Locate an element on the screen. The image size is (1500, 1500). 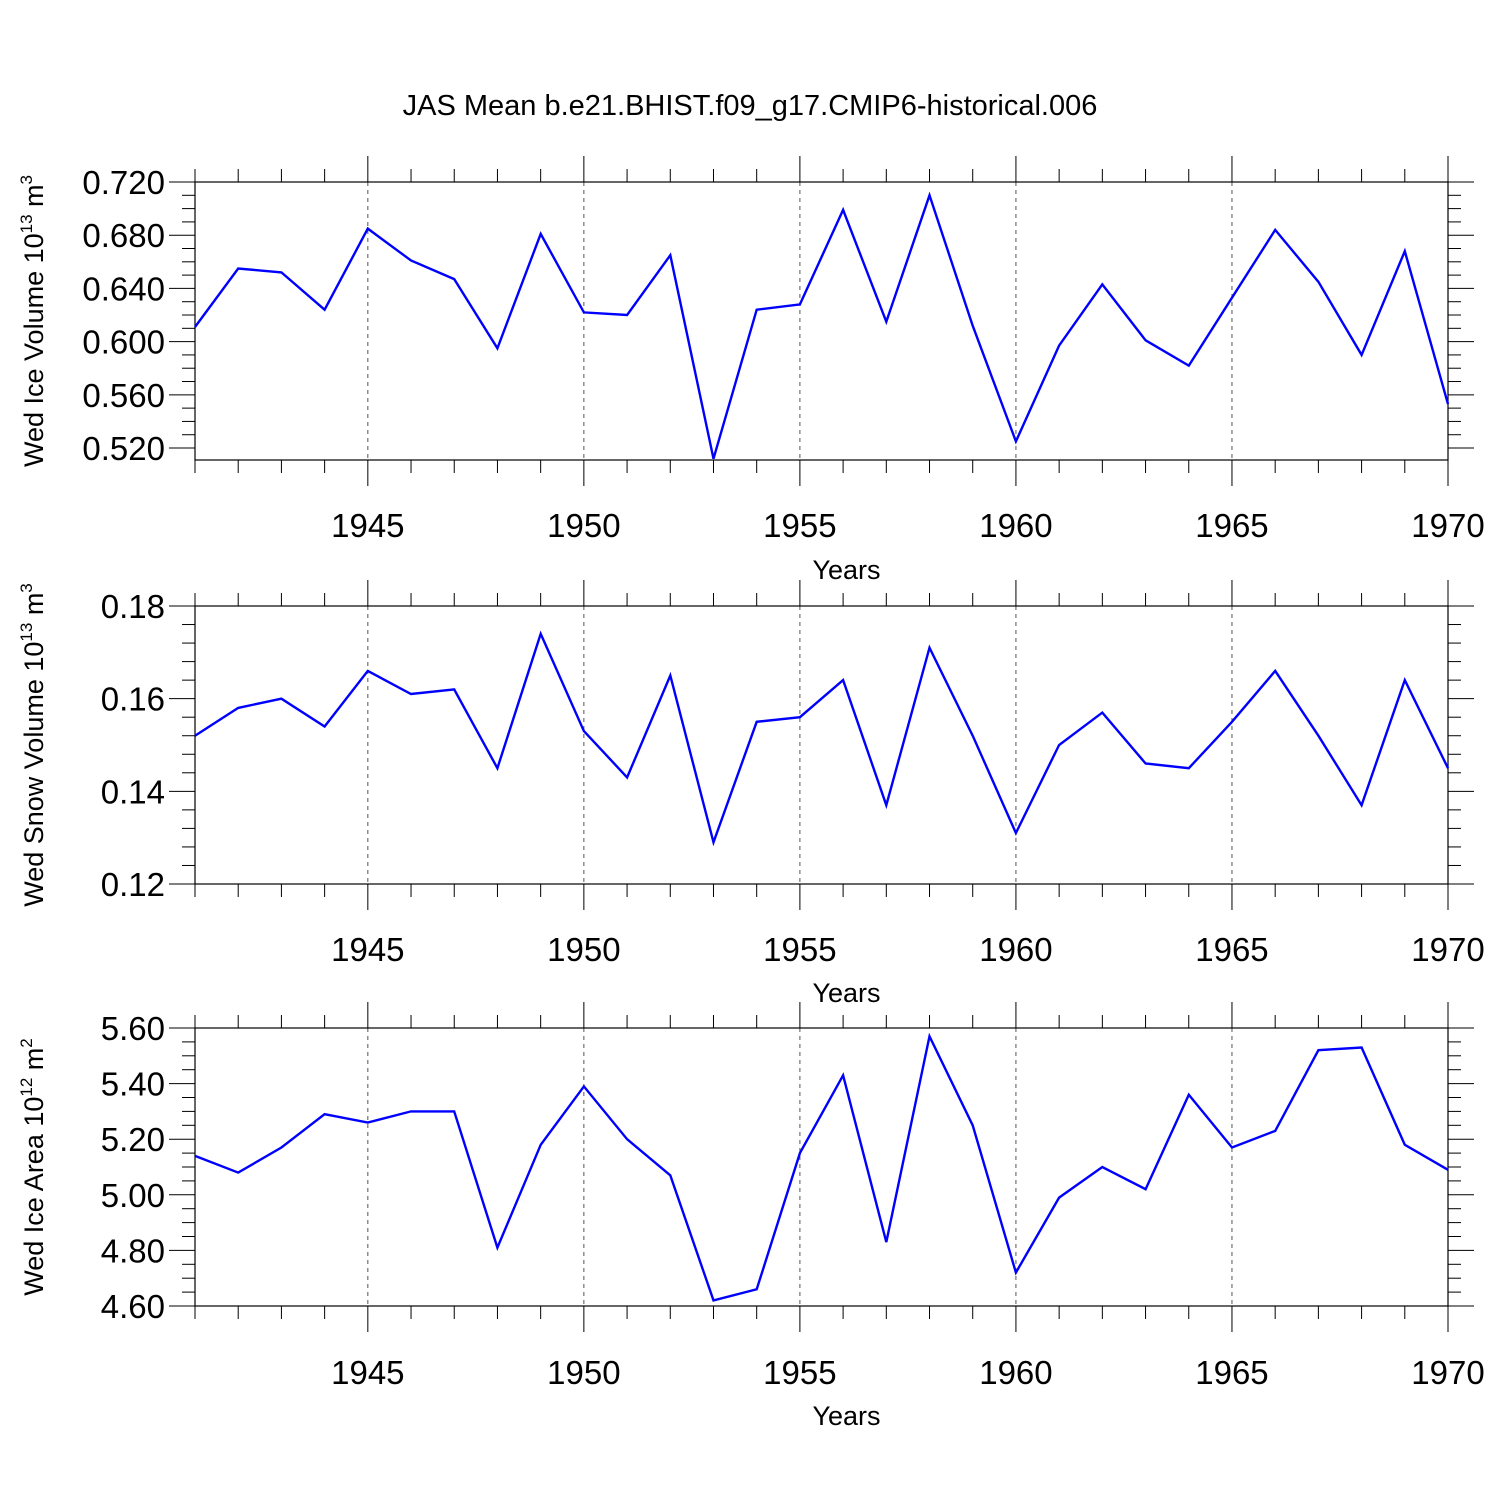
y-tick-label: 4.80 is located at coordinates (133, 1250).